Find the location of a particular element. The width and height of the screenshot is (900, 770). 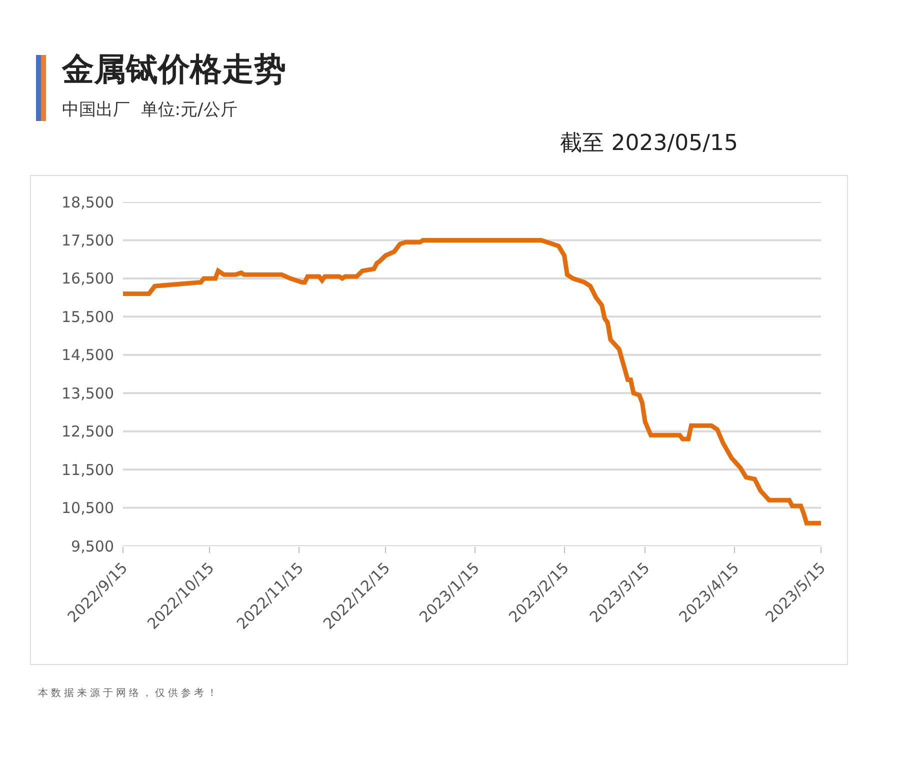

y-tick-label: 17,500 is located at coordinates (88, 240).